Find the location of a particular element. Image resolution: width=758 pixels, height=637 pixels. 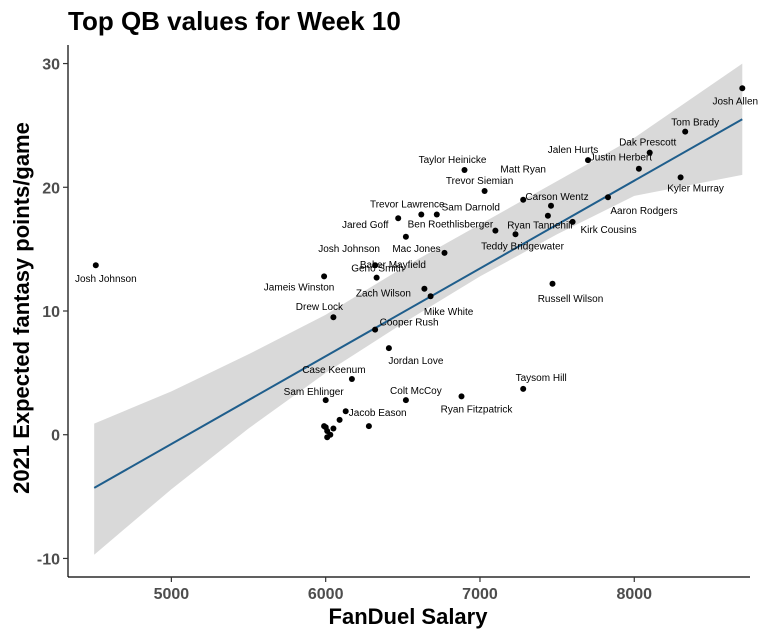

point-label: Matt Ryan is located at coordinates (523, 170).